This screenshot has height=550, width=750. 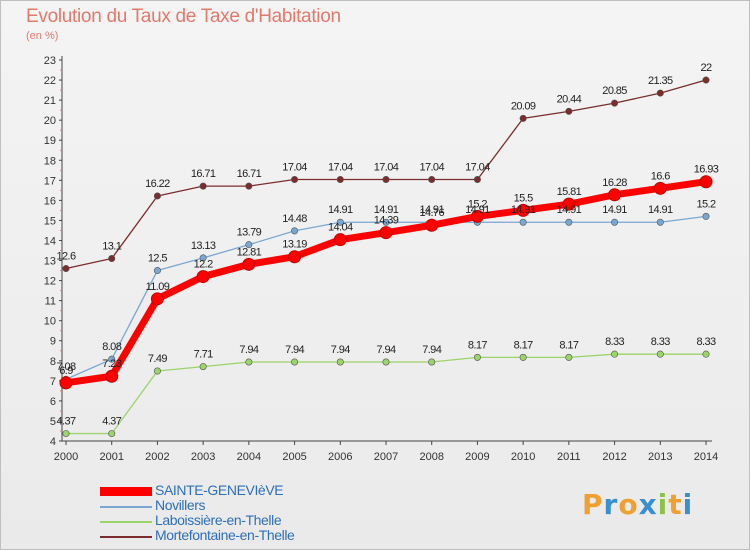 What do you see at coordinates (53, 422) in the screenshot?
I see `y-tick-label: 5` at bounding box center [53, 422].